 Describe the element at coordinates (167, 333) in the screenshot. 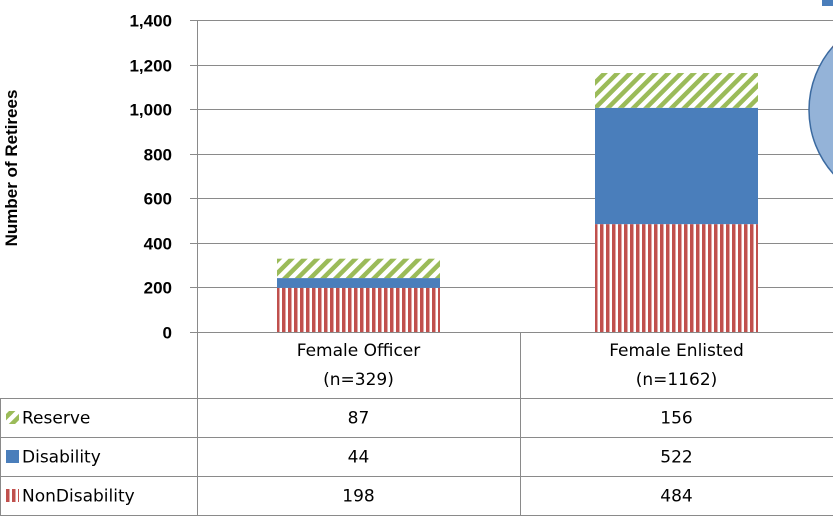

I see `y-tick-label: 0` at that location.